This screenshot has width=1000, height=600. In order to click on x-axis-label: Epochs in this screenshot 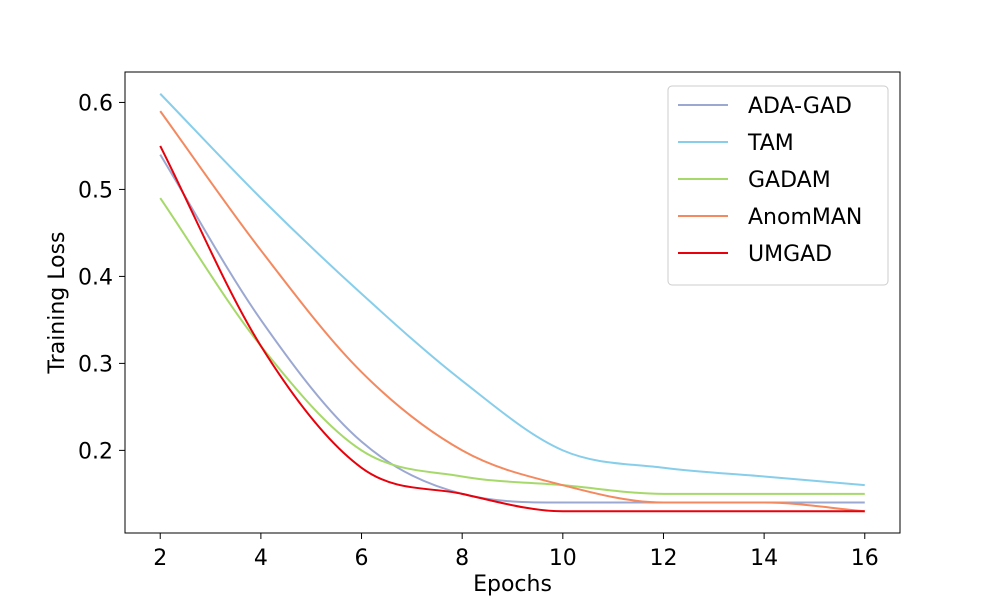, I will do `click(512, 584)`.